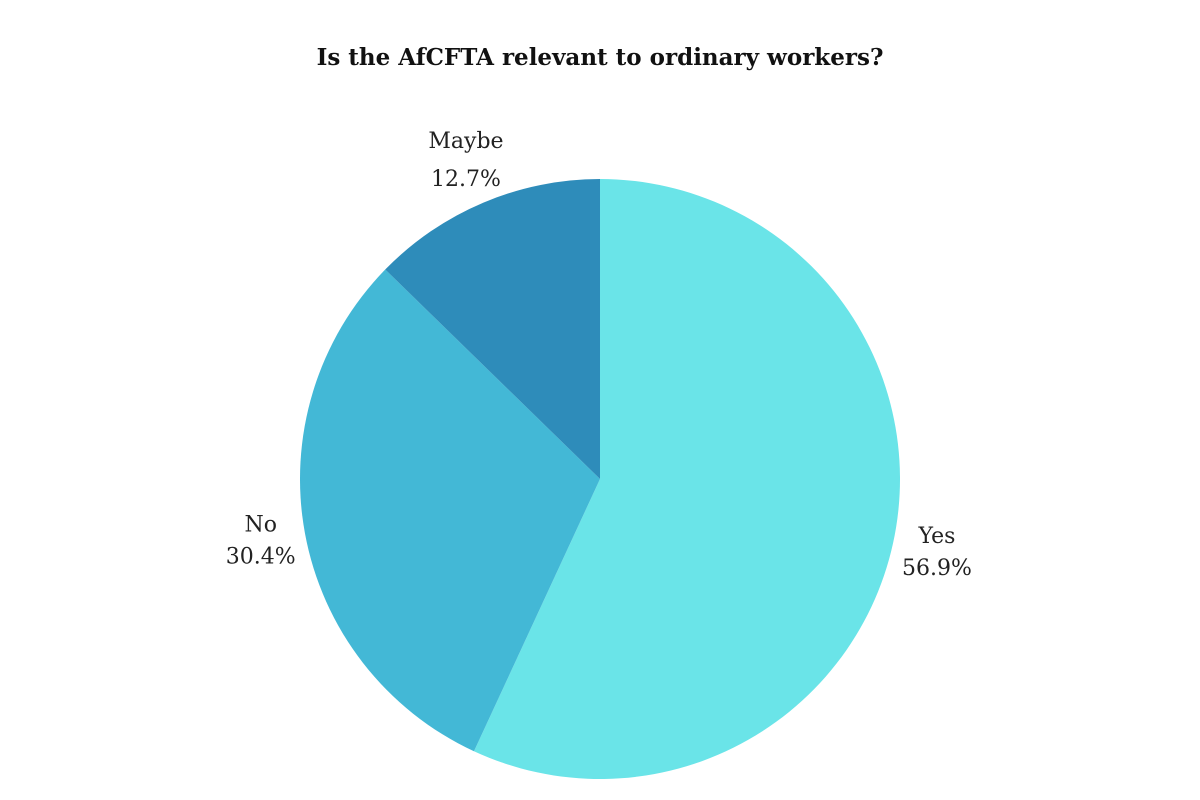 The image size is (1200, 800). What do you see at coordinates (936, 536) in the screenshot?
I see `slice-label-yes: Yes` at bounding box center [936, 536].